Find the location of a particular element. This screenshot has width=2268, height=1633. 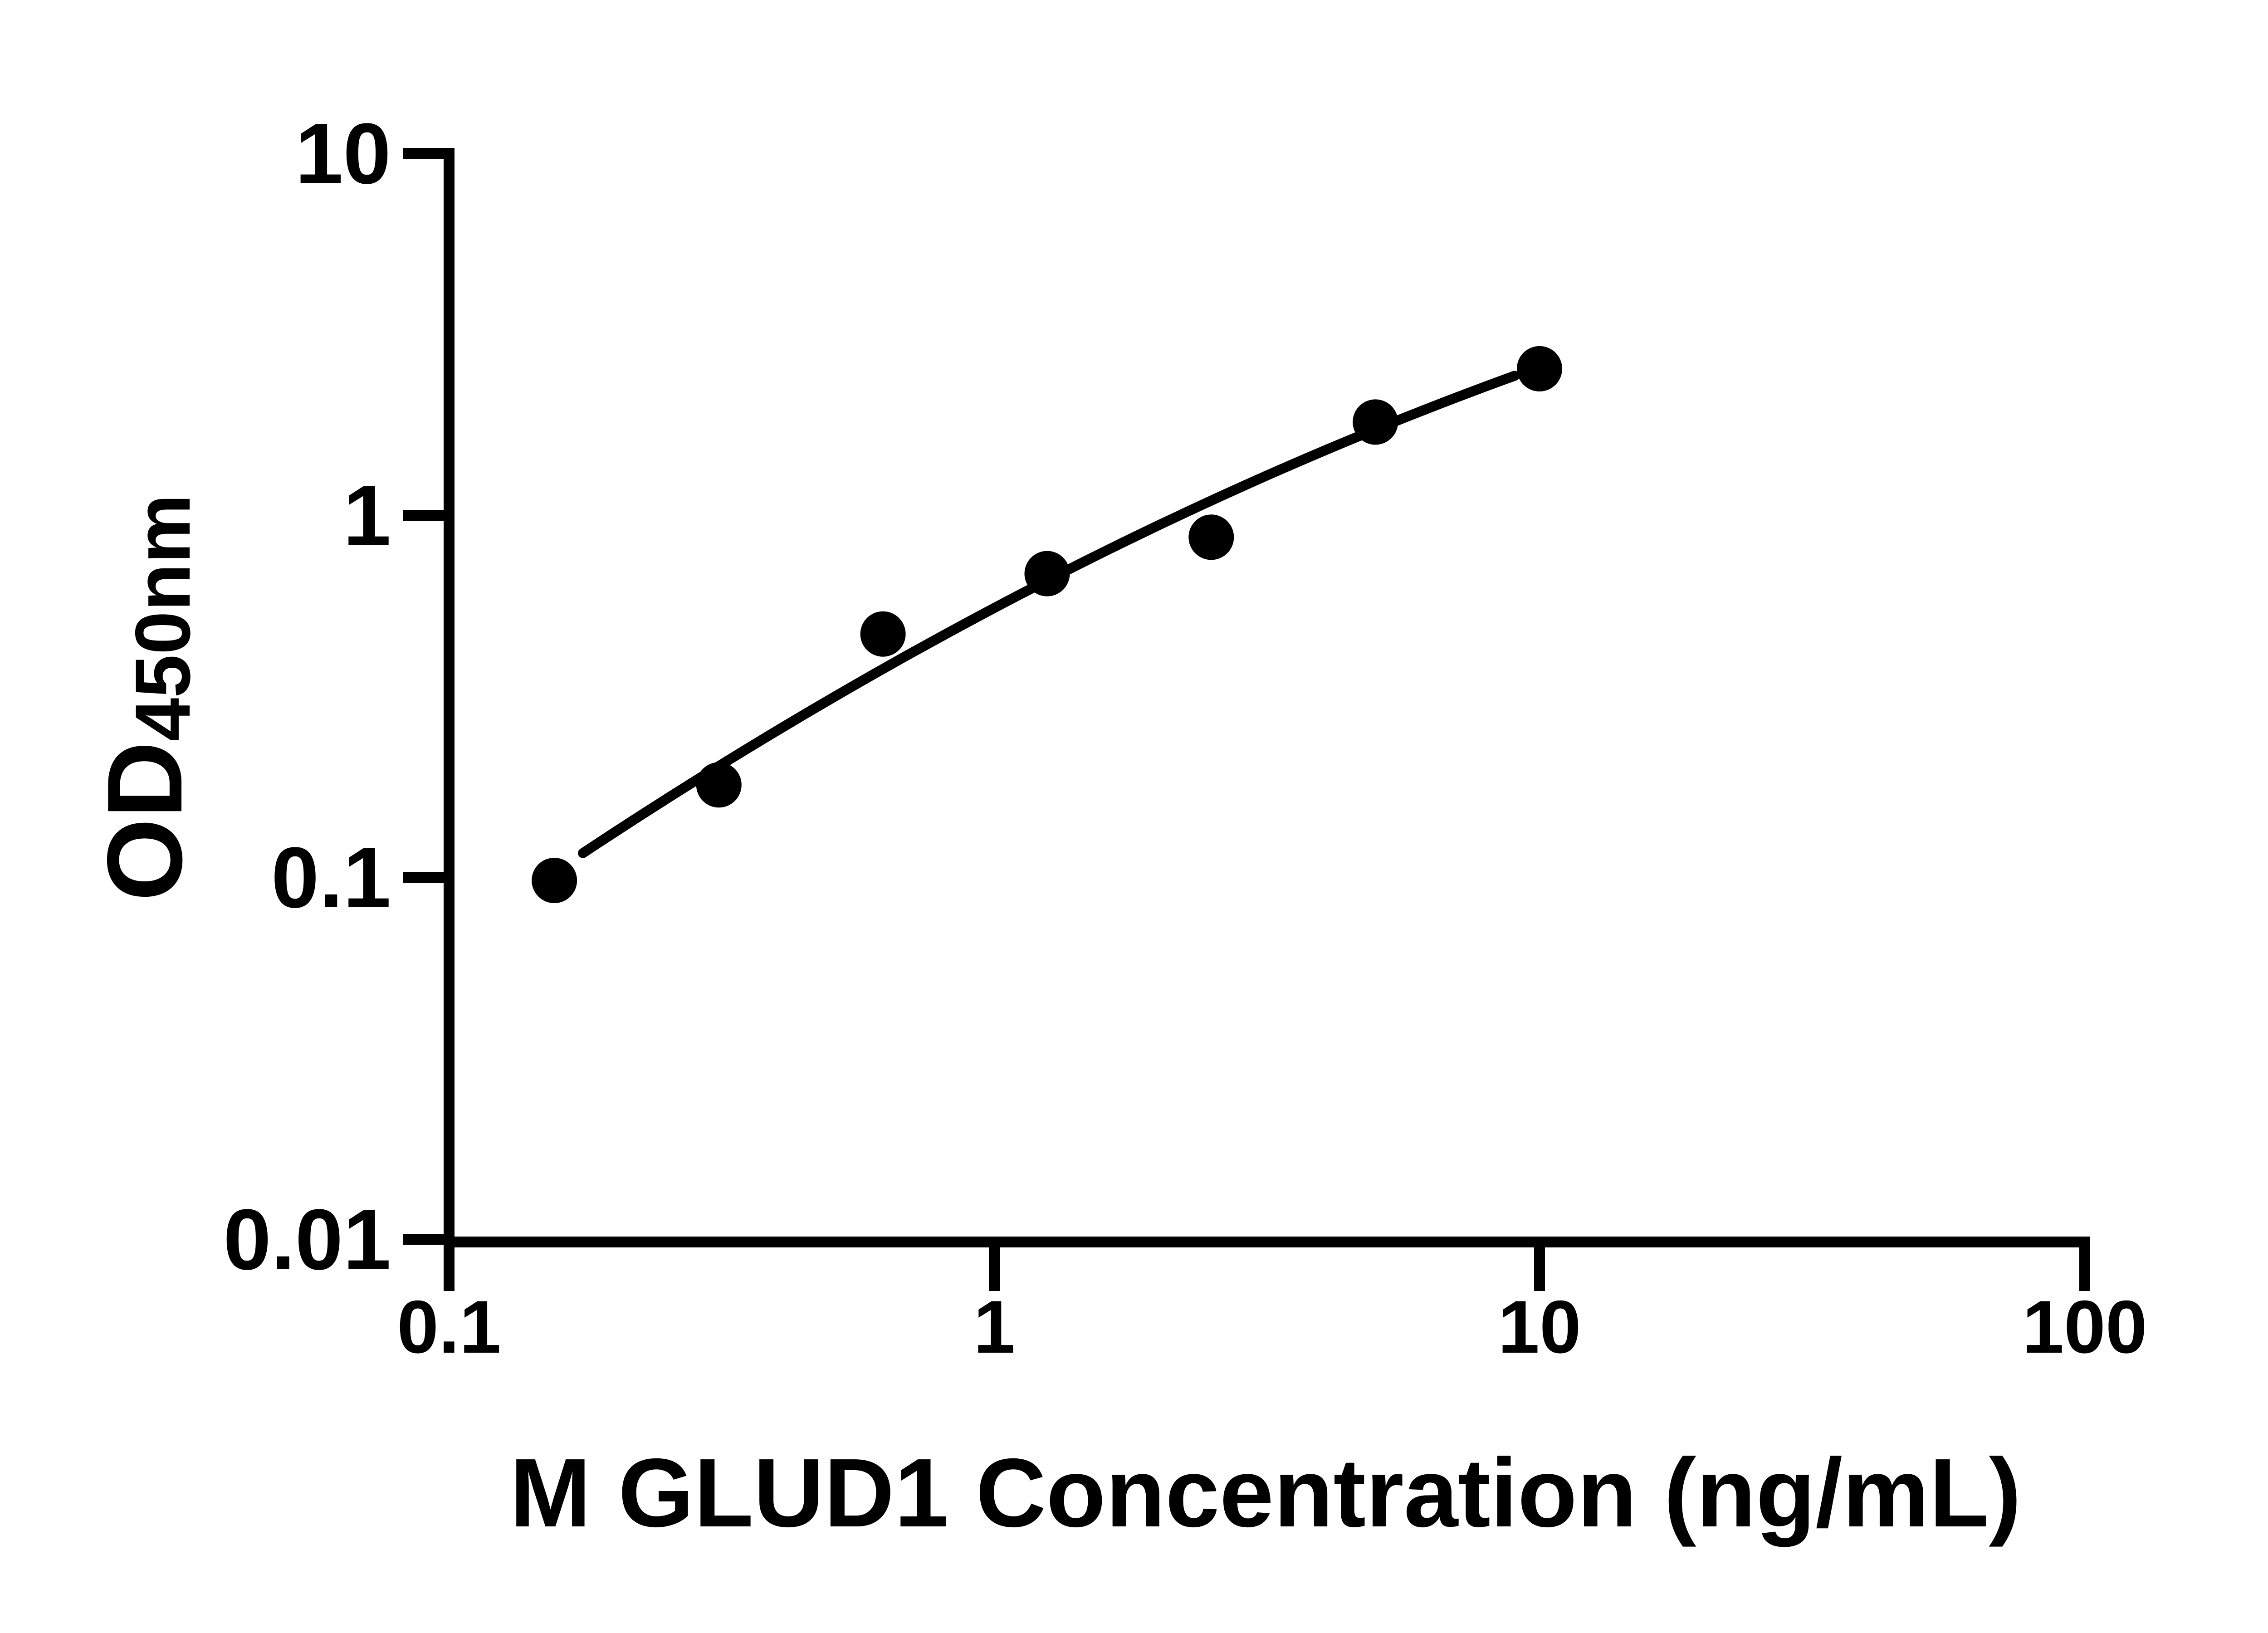

x-tick-label-100: 100 is located at coordinates (2084, 1327).